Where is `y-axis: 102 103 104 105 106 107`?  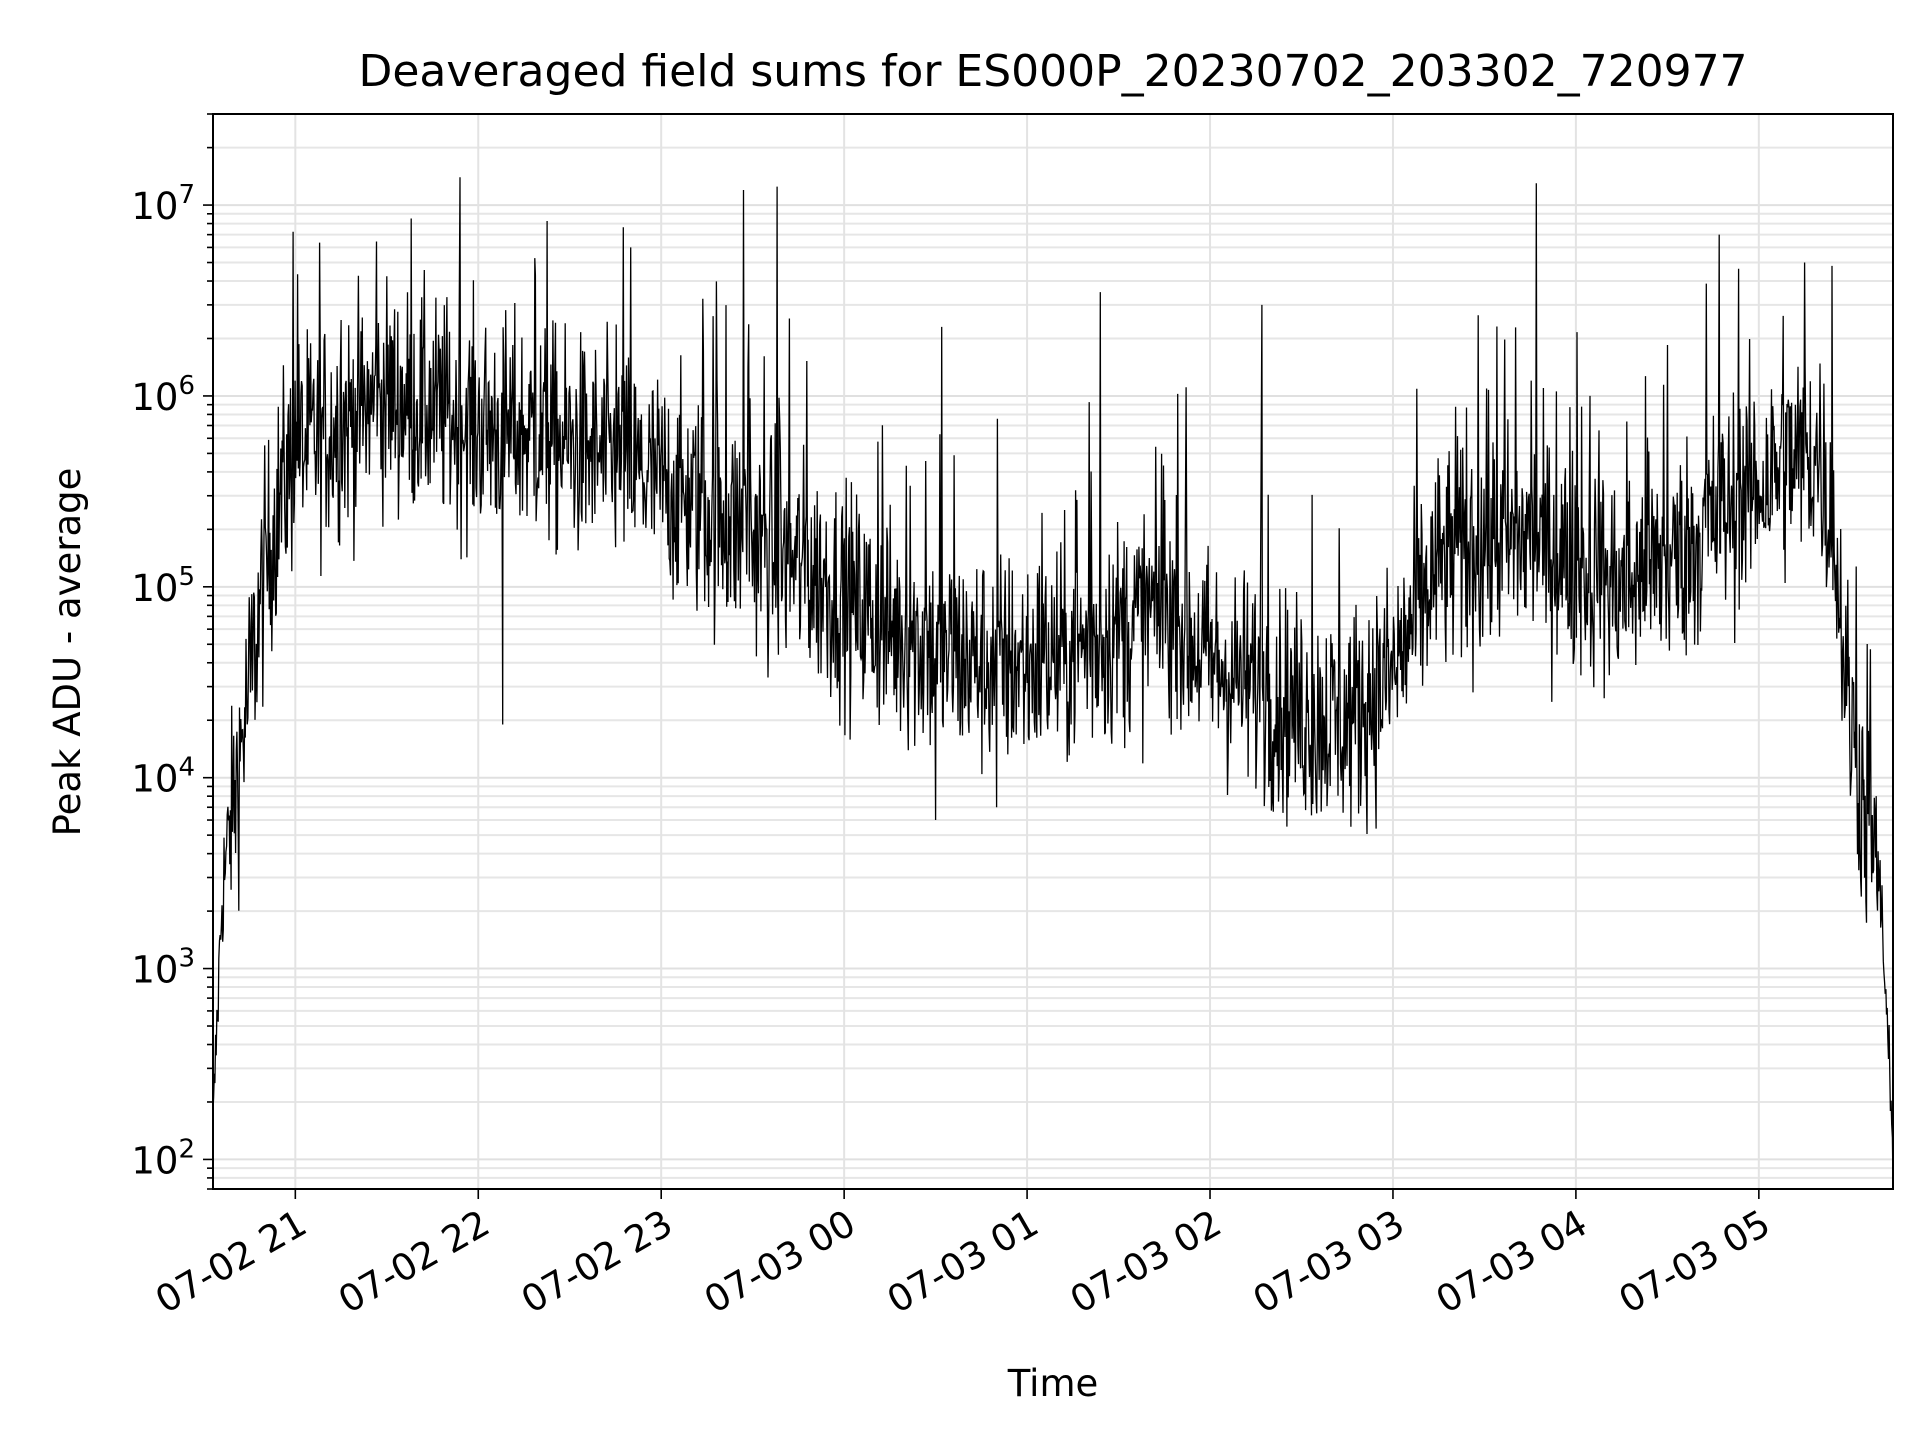
y-axis: 102 103 104 105 106 107 is located at coordinates (172, 651).